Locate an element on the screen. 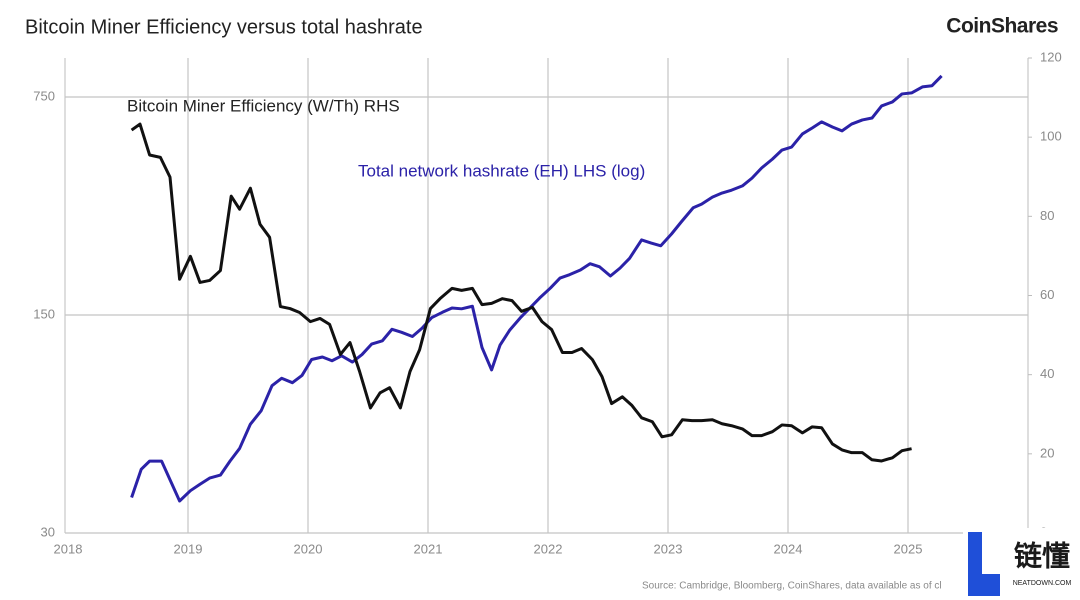 This screenshot has width=1080, height=600. x-tick-label: 2019 is located at coordinates (188, 548).